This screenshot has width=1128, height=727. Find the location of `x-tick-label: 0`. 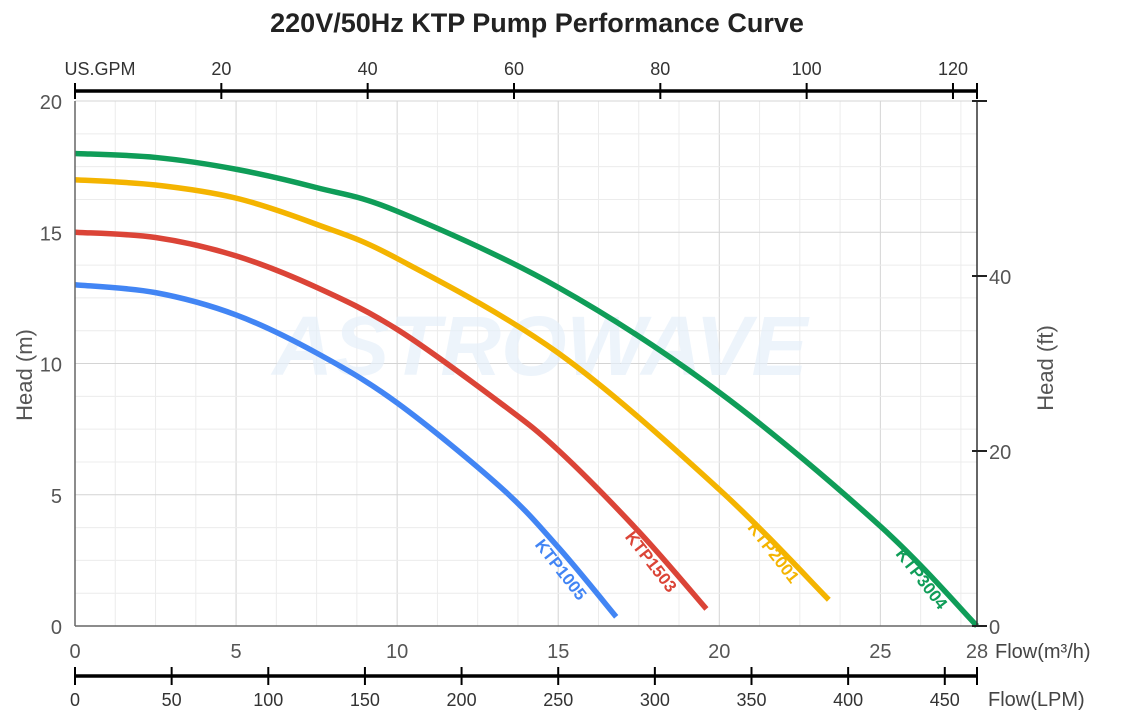

x-tick-label: 0 is located at coordinates (74, 652).